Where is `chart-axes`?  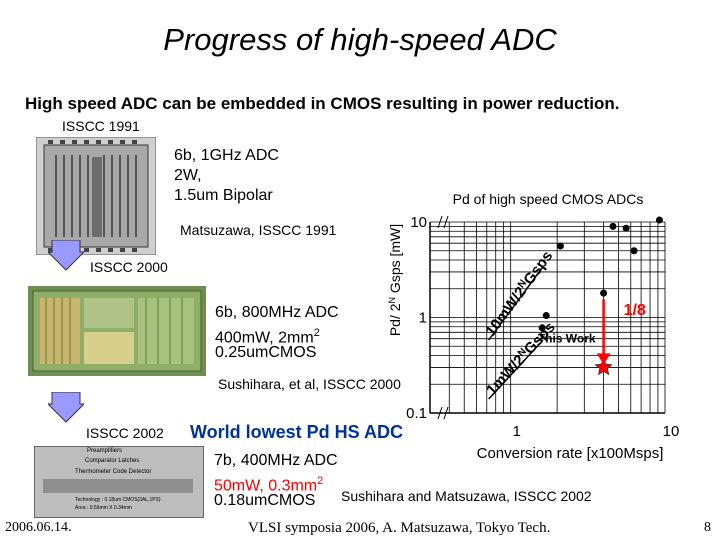 chart-axes is located at coordinates (547, 317).